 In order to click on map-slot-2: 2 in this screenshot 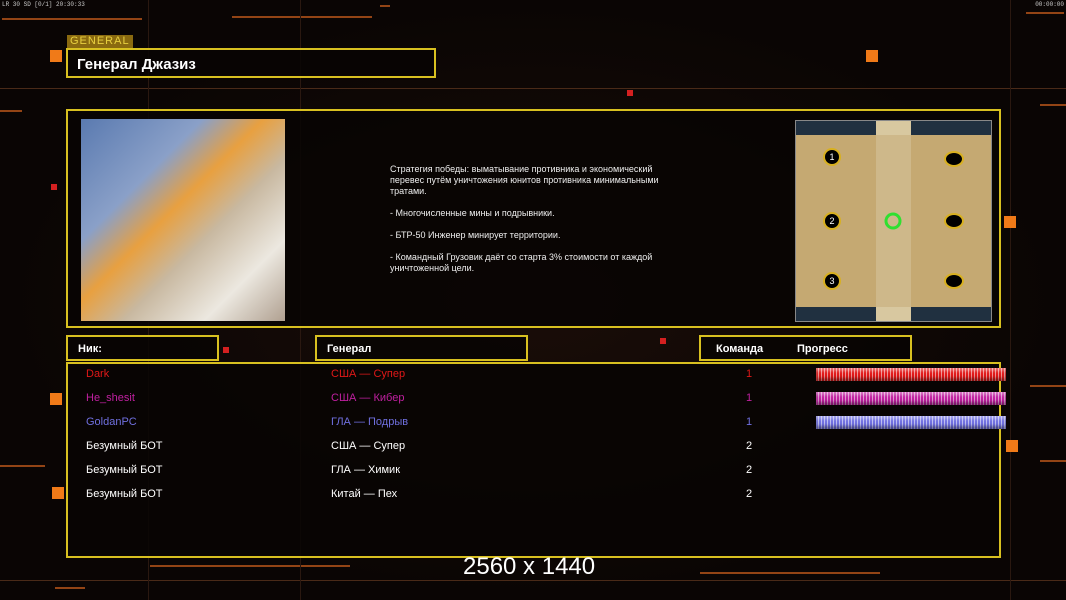, I will do `click(831, 221)`.